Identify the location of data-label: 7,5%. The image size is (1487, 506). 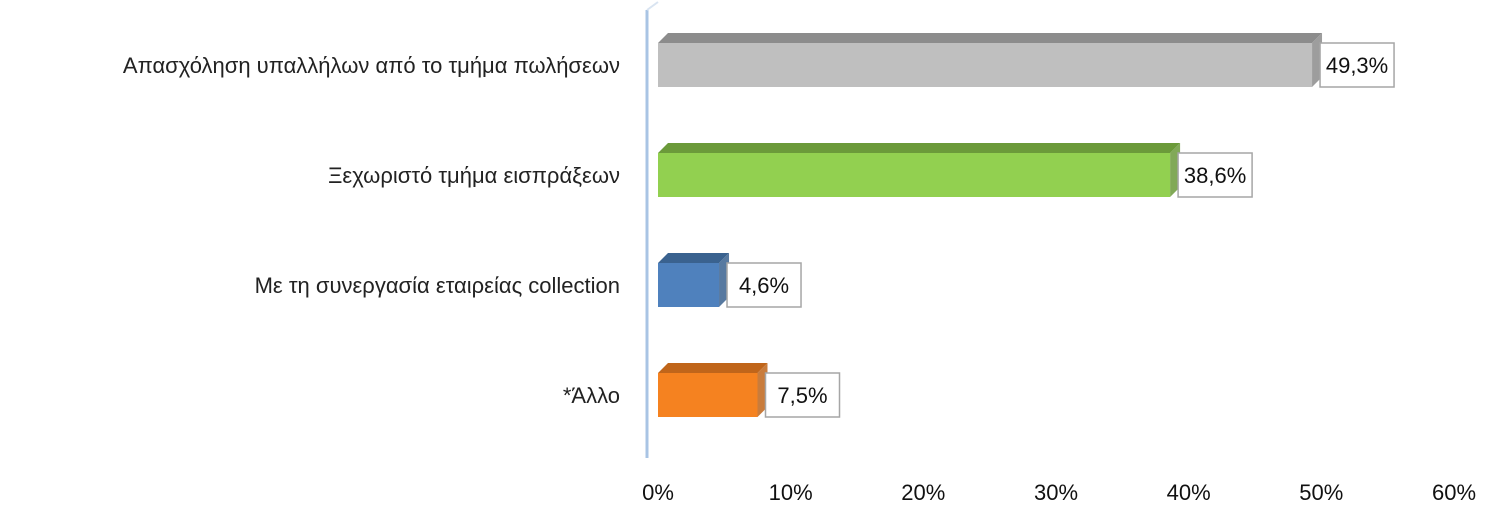
(802, 395).